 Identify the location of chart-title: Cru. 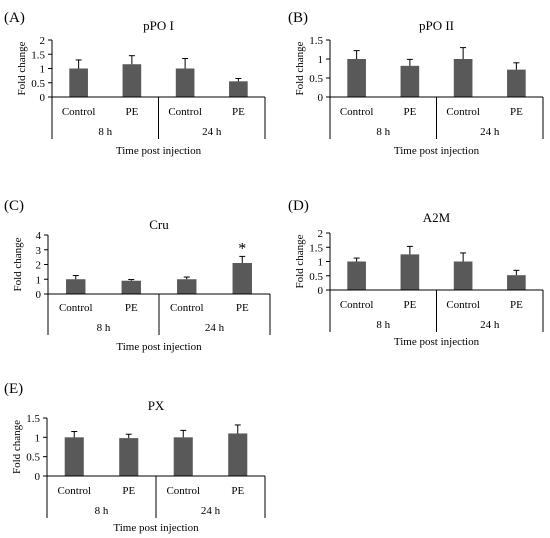
(159, 224).